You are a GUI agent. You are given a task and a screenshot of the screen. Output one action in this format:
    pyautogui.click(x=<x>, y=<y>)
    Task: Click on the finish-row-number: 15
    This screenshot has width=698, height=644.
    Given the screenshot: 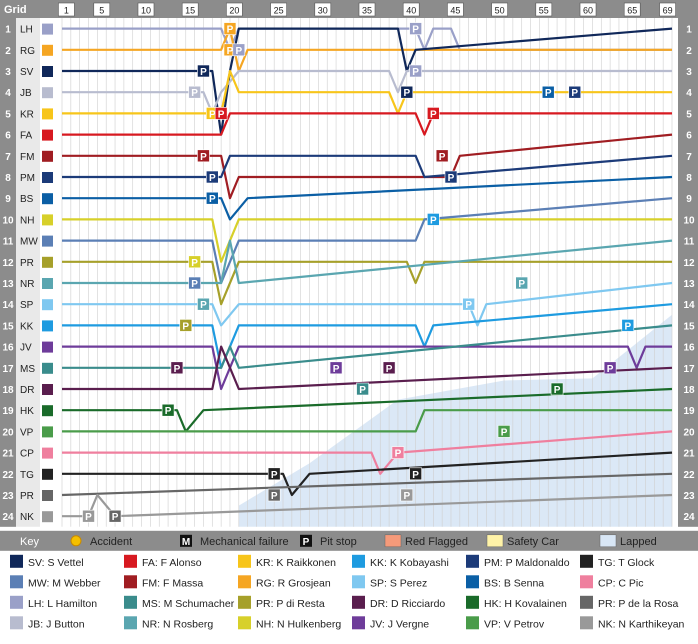 What is the action you would take?
    pyautogui.click(x=689, y=326)
    